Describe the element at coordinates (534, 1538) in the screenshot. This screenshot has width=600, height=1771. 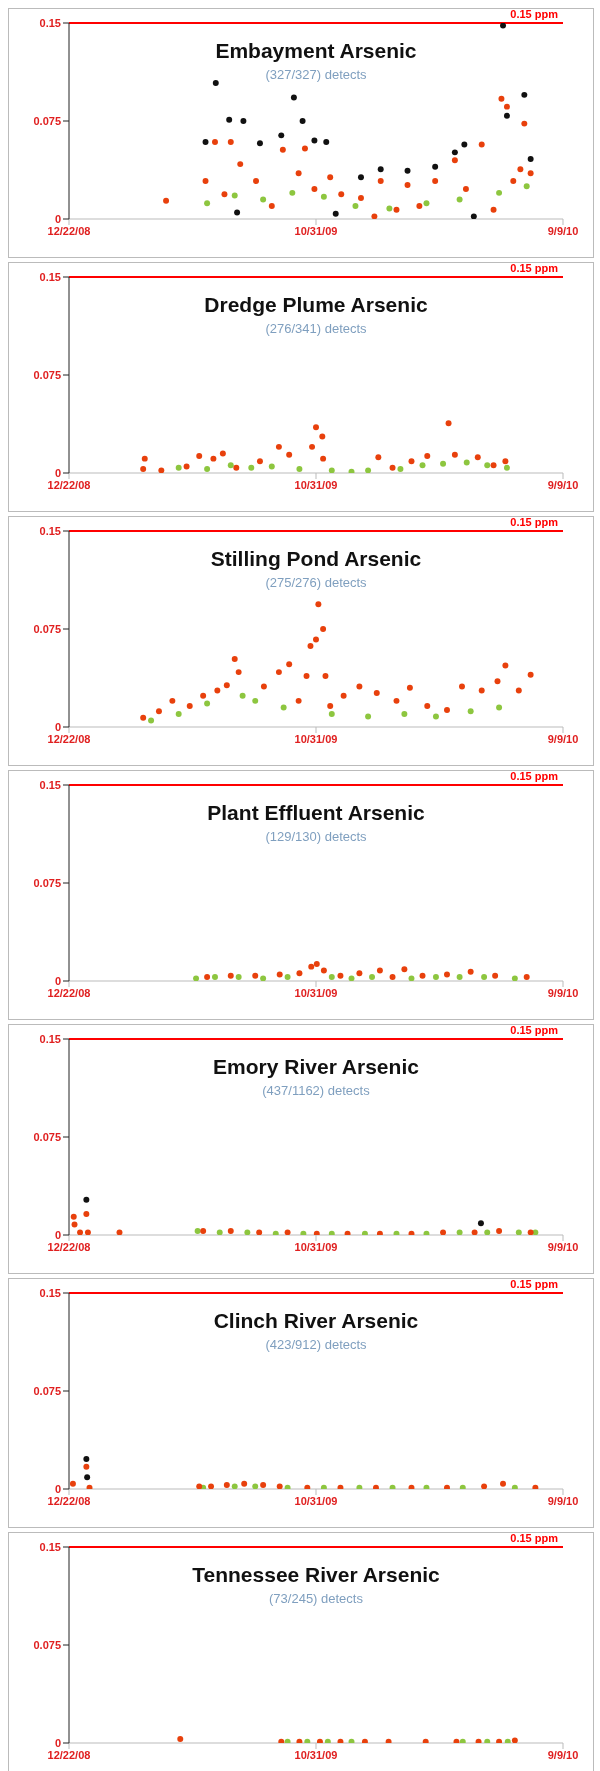
I see `ref-line-label: 0.15 ppm` at that location.